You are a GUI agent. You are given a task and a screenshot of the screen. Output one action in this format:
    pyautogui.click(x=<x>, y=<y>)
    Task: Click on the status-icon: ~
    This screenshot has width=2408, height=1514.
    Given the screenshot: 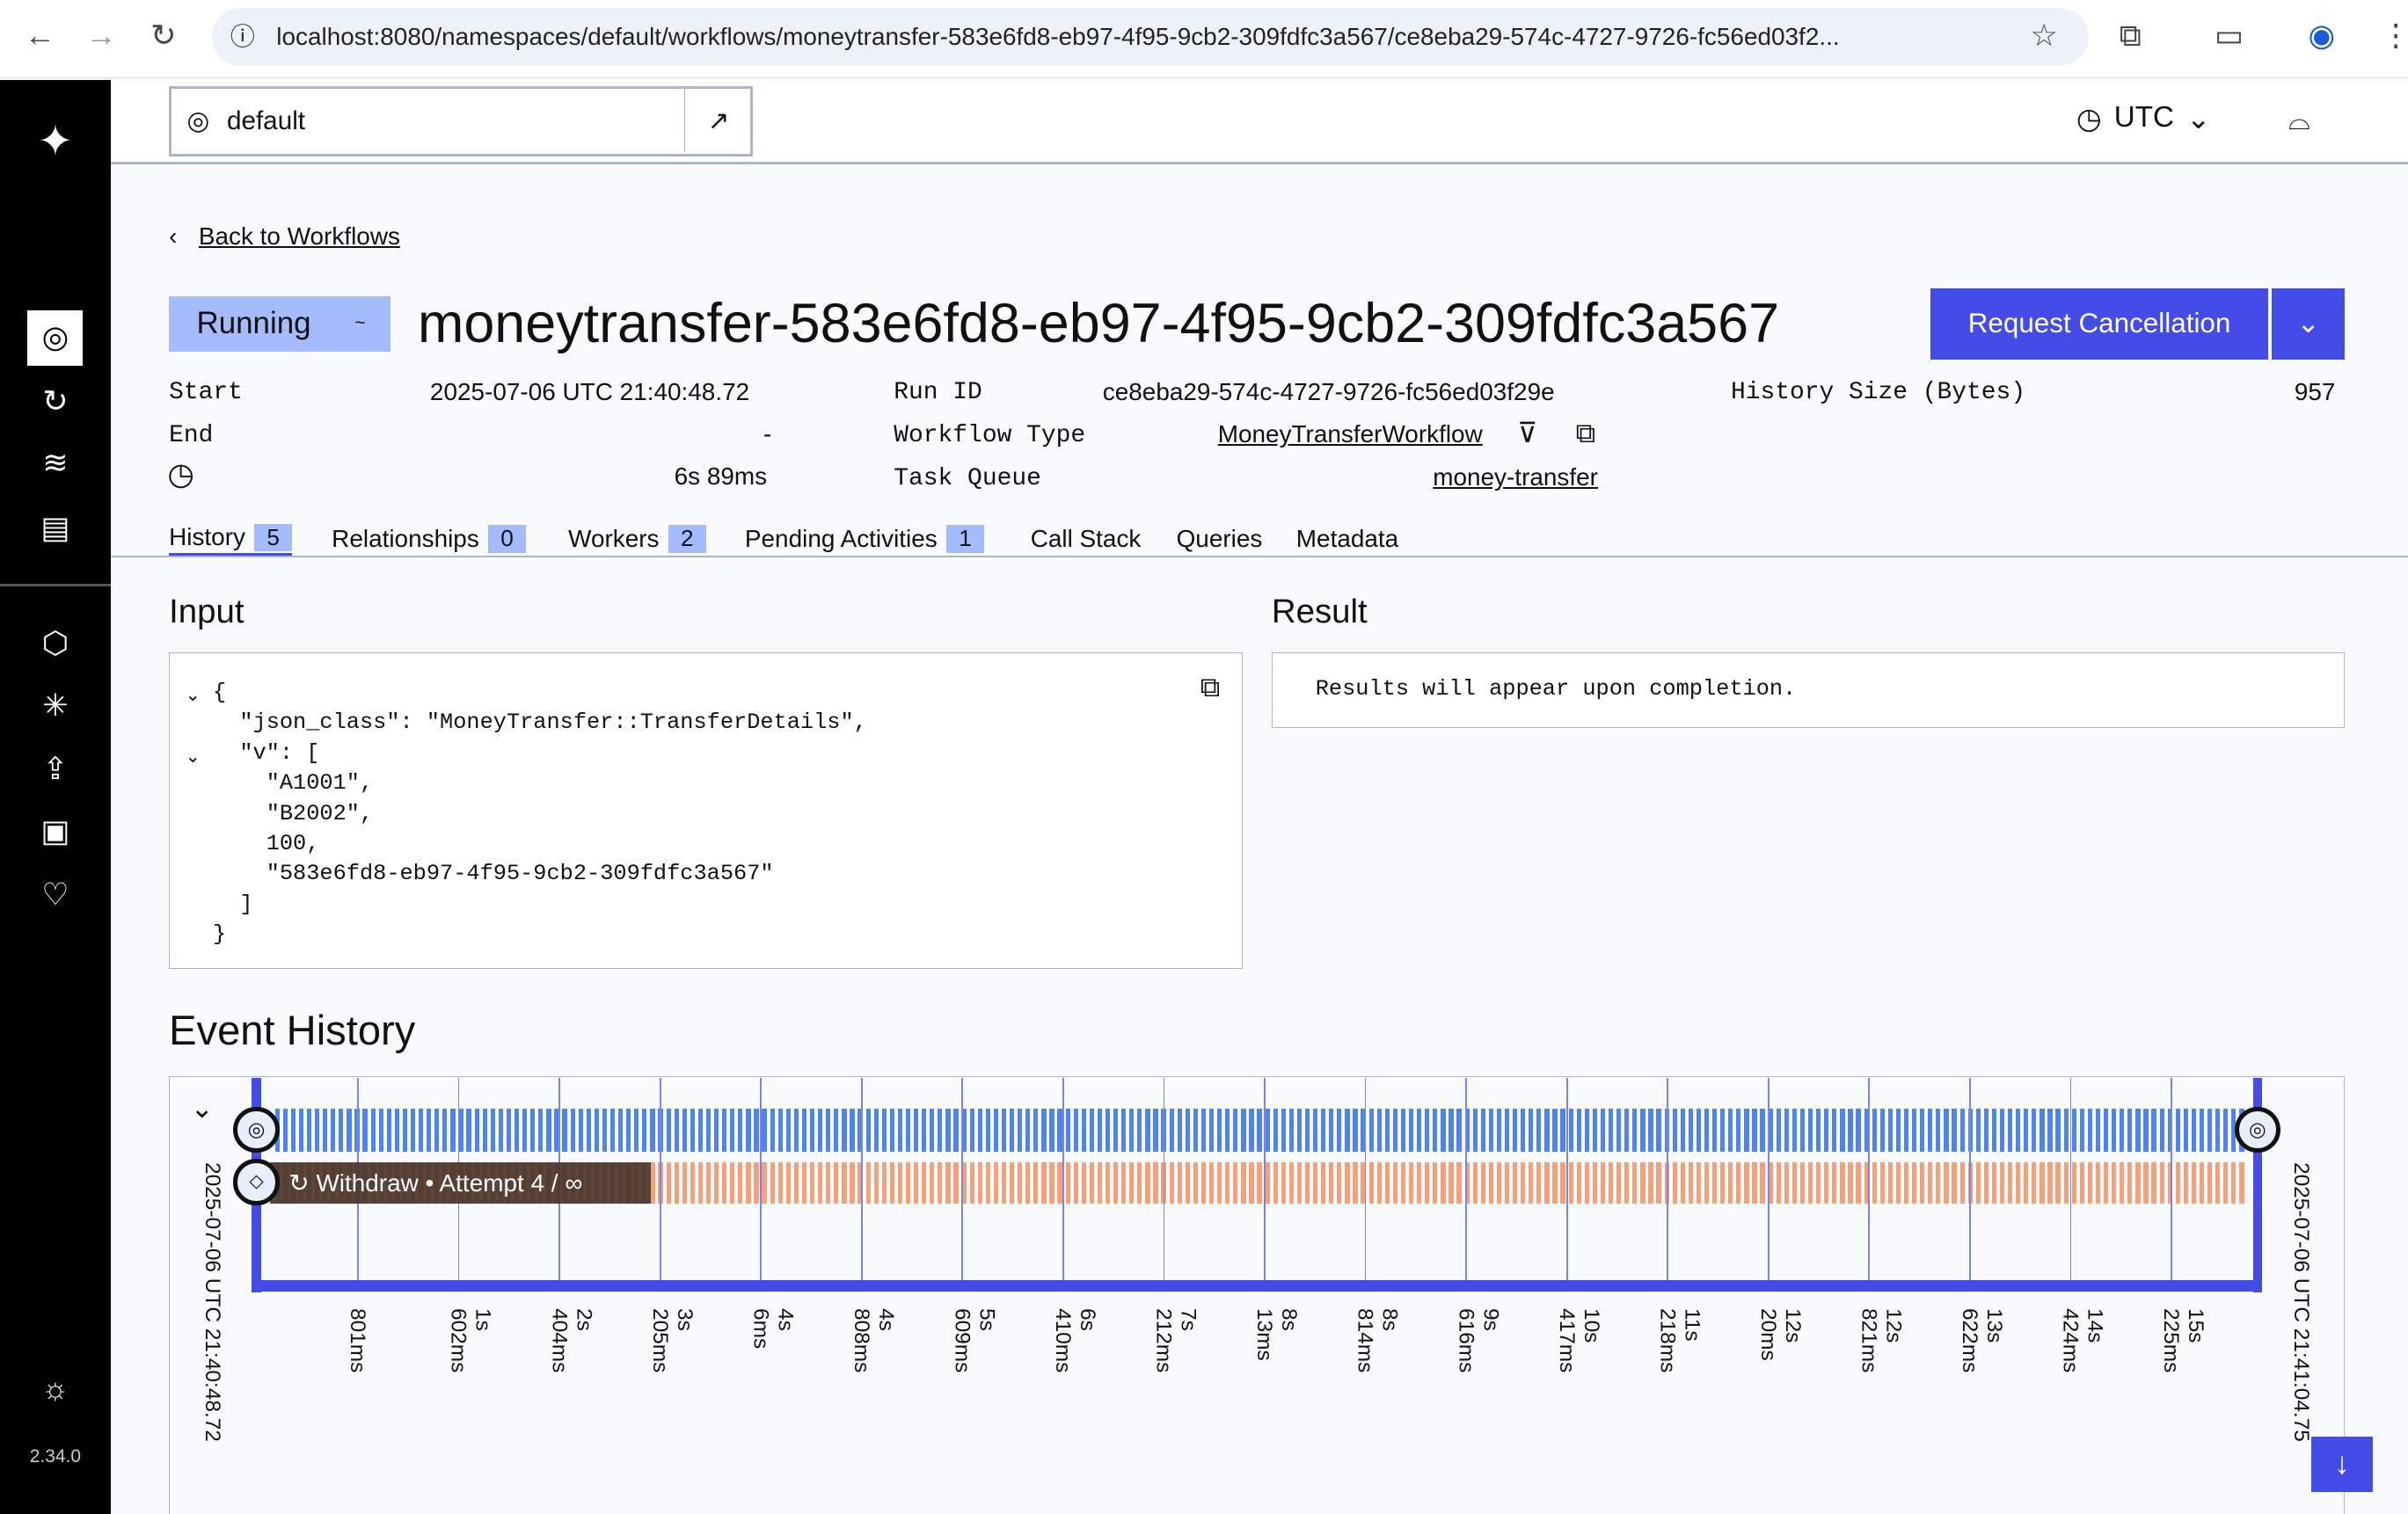 What is the action you would take?
    pyautogui.click(x=360, y=323)
    